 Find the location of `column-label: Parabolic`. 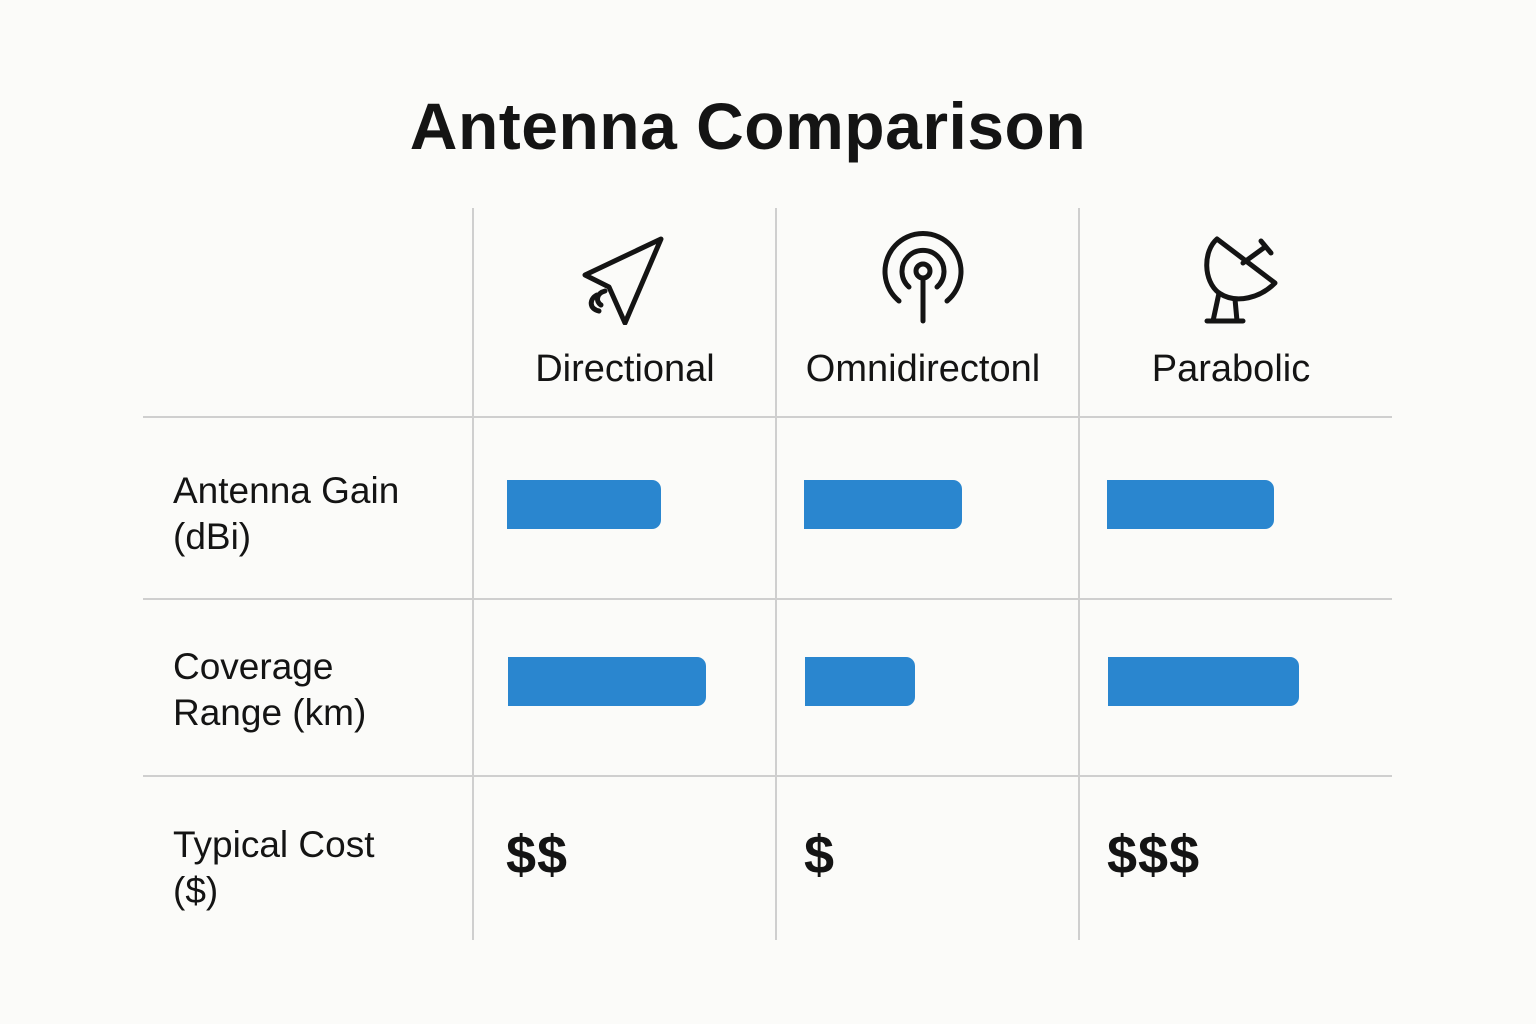

column-label: Parabolic is located at coordinates (1231, 369).